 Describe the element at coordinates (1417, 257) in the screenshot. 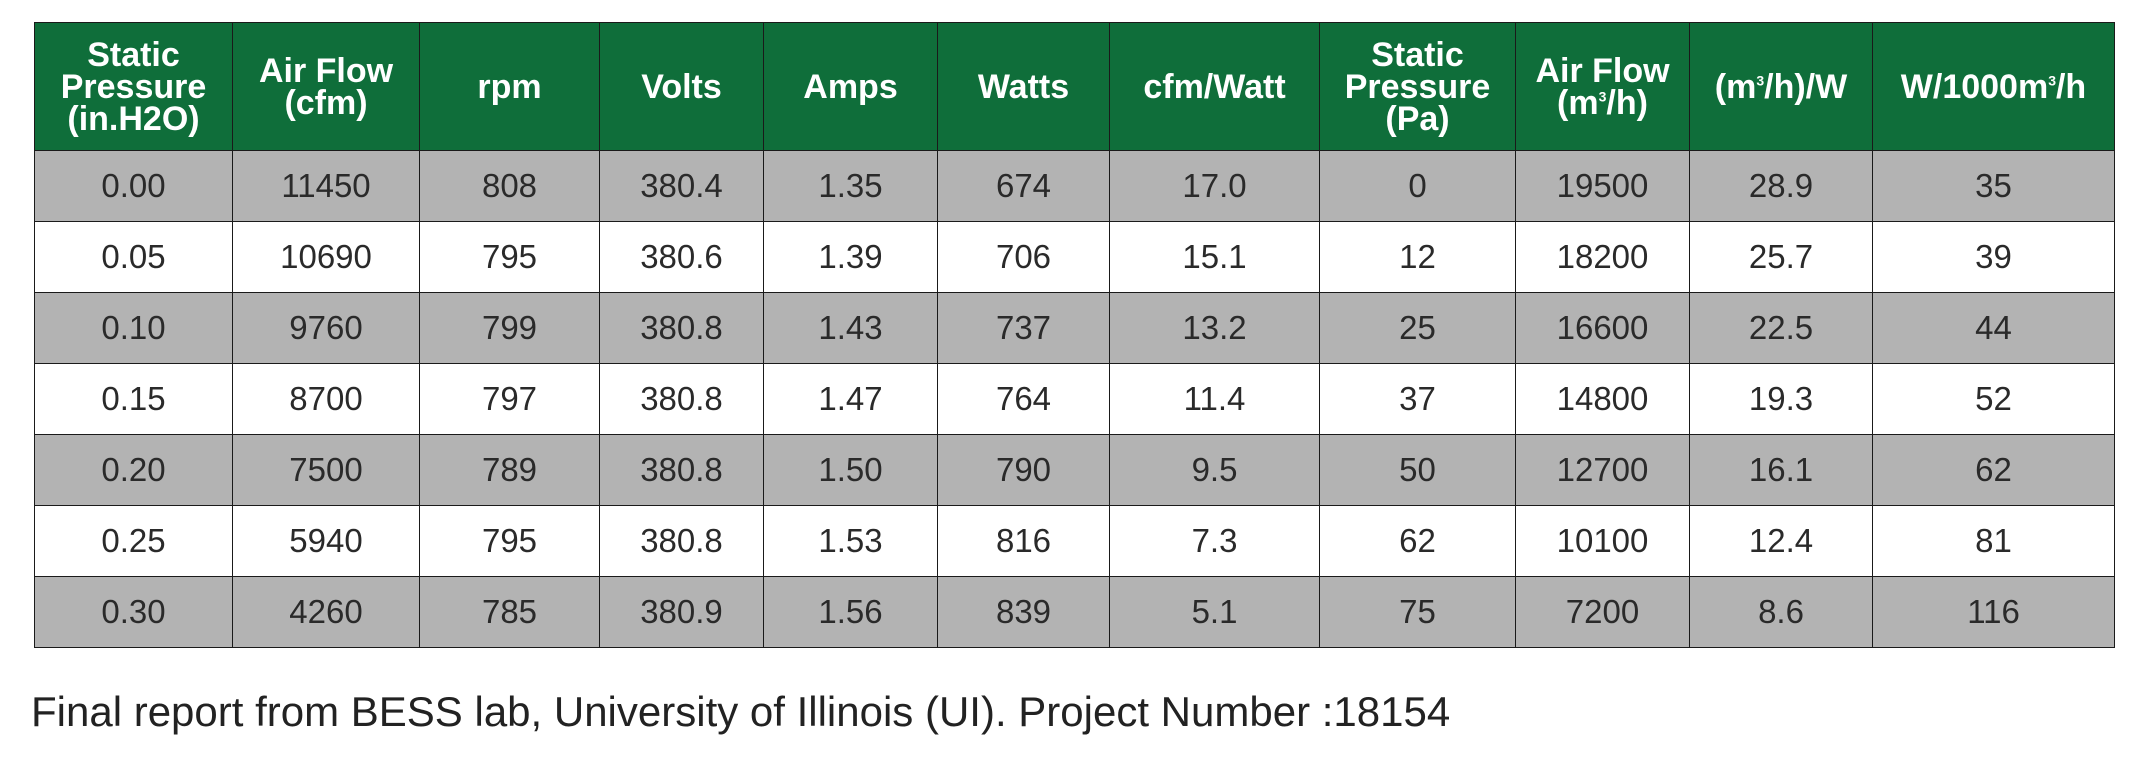

I see `cell-static-pressure-pa: 12` at that location.